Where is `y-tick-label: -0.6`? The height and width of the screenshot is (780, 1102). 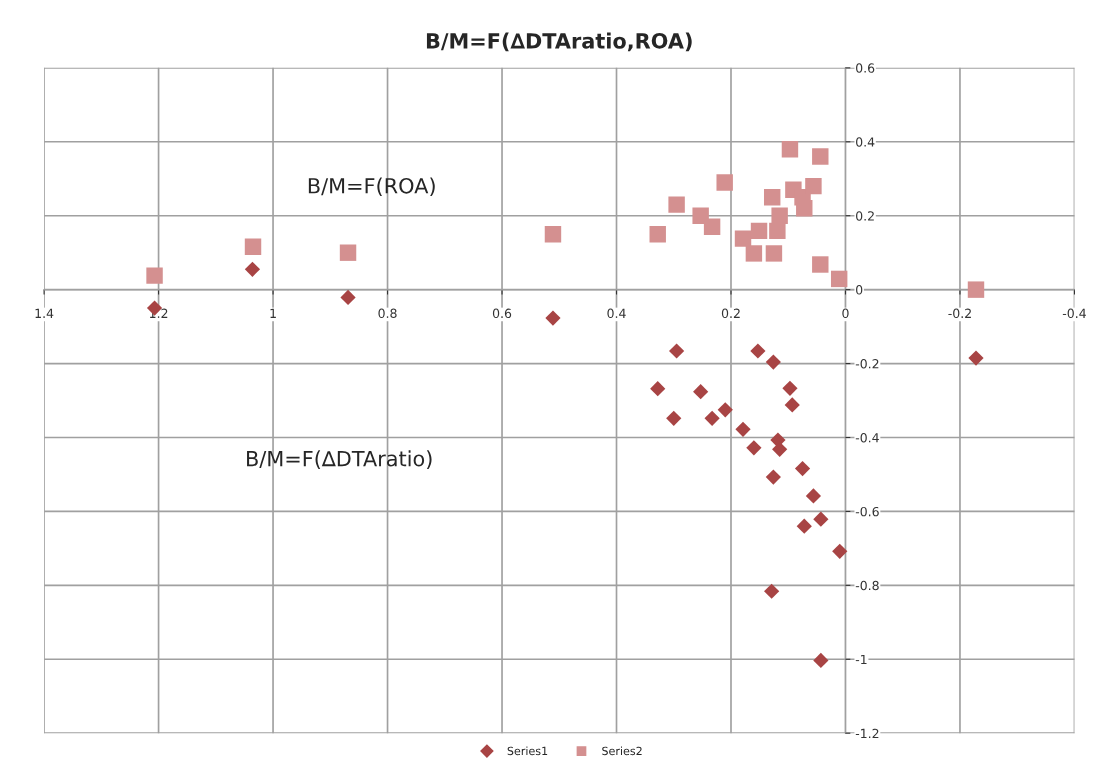 y-tick-label: -0.6 is located at coordinates (867, 511).